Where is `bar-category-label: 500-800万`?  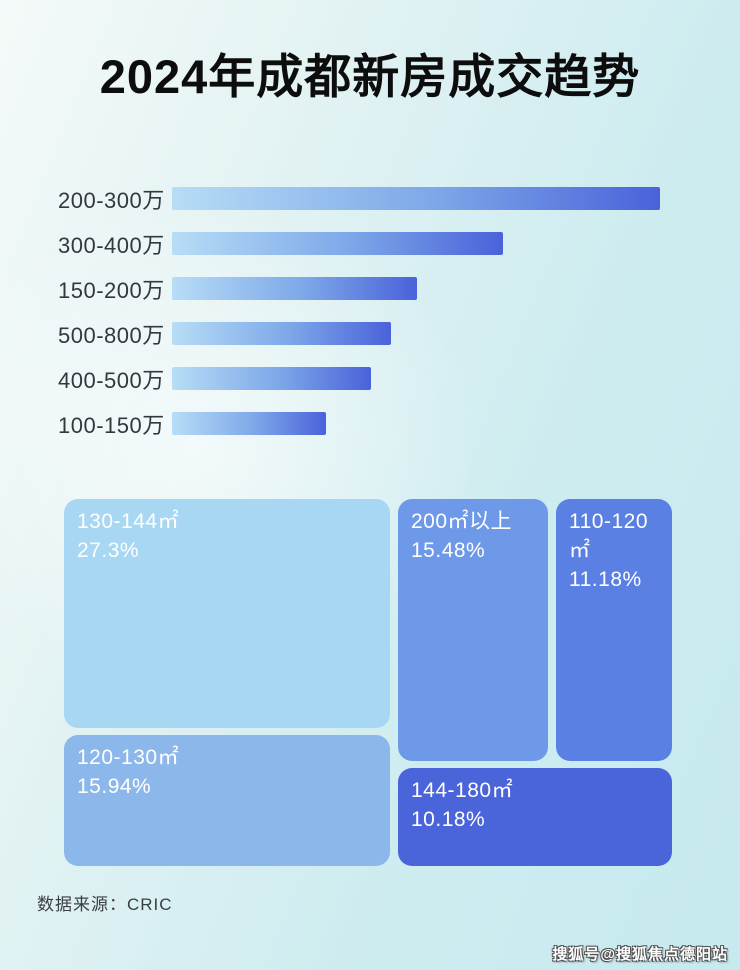 bar-category-label: 500-800万 is located at coordinates (111, 335).